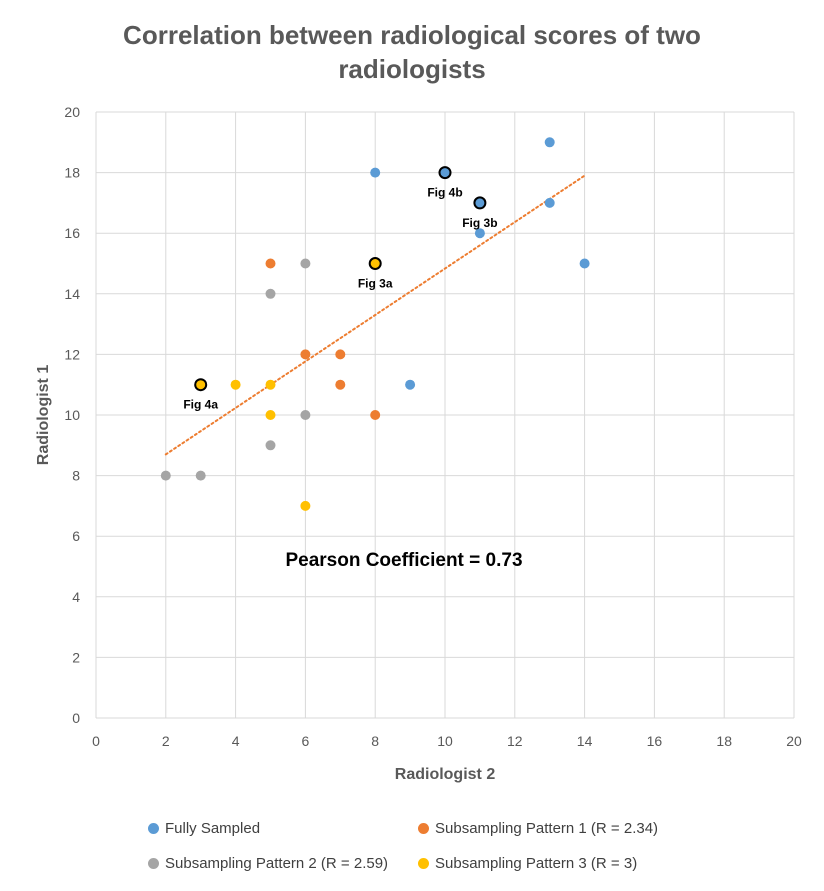 The height and width of the screenshot is (891, 824). I want to click on y-tick-label: 20, so click(72, 112).